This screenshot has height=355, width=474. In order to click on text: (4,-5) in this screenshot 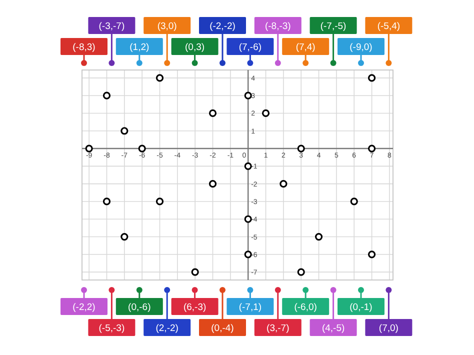, I will do `click(333, 328)`.